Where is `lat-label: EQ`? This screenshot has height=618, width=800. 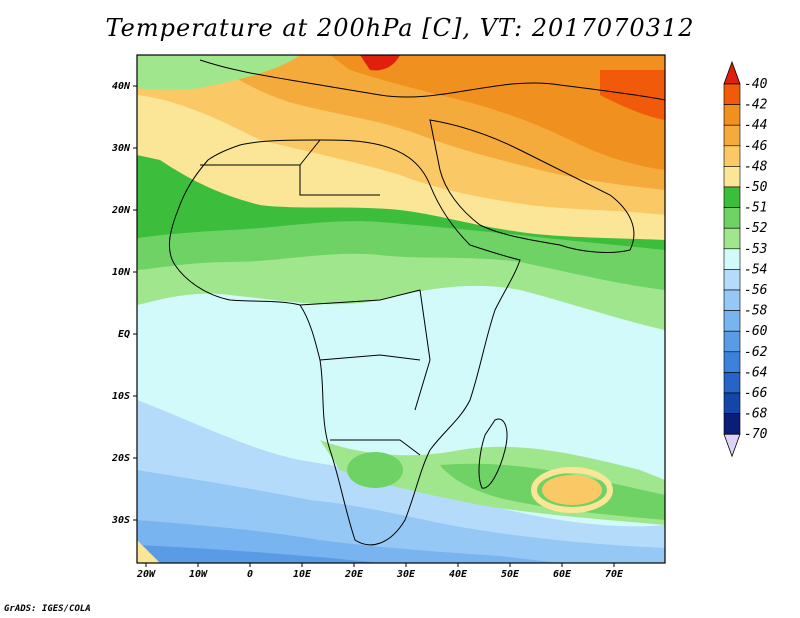
lat-label: EQ is located at coordinates (124, 334).